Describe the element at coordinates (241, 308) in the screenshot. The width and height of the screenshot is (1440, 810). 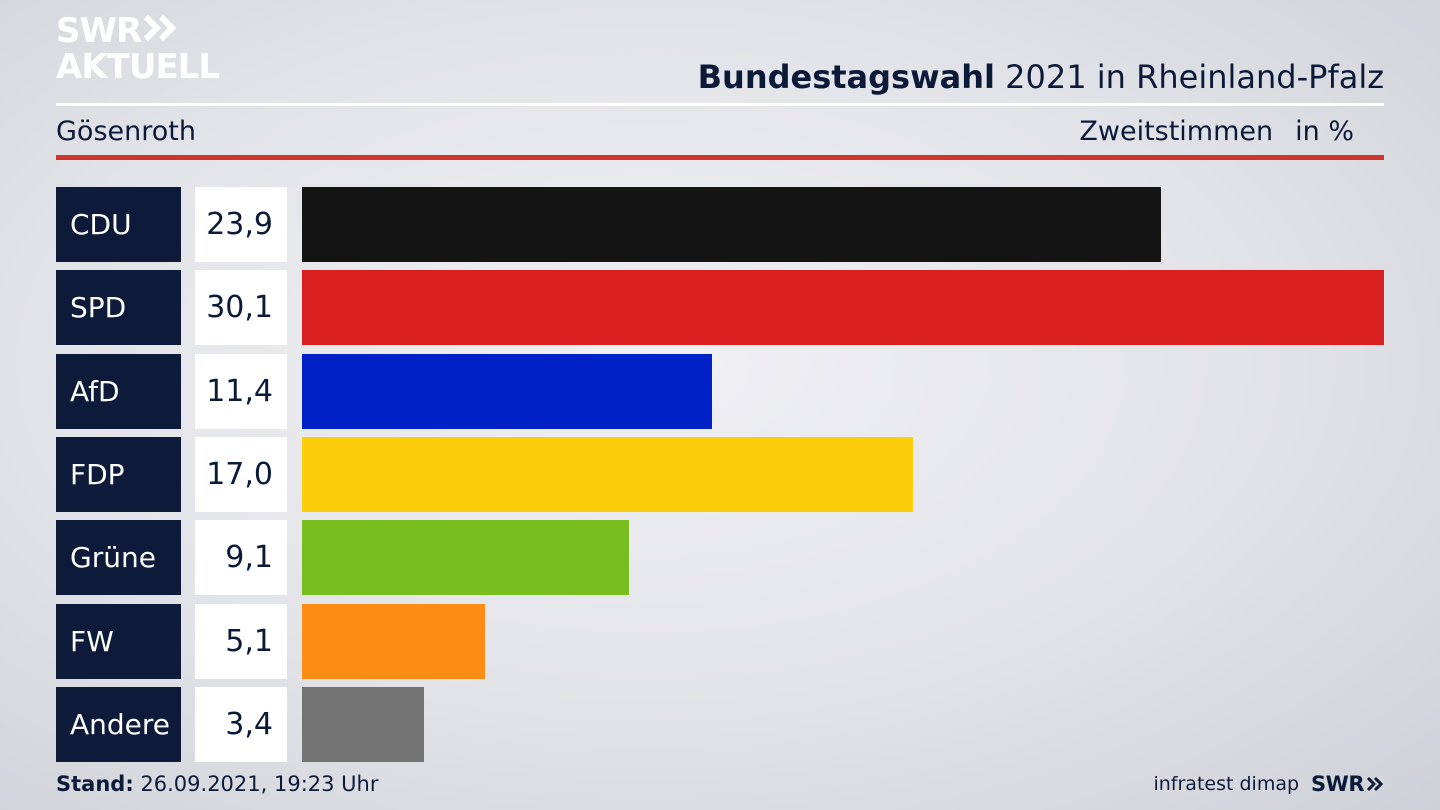
I see `value-label: 30,1` at that location.